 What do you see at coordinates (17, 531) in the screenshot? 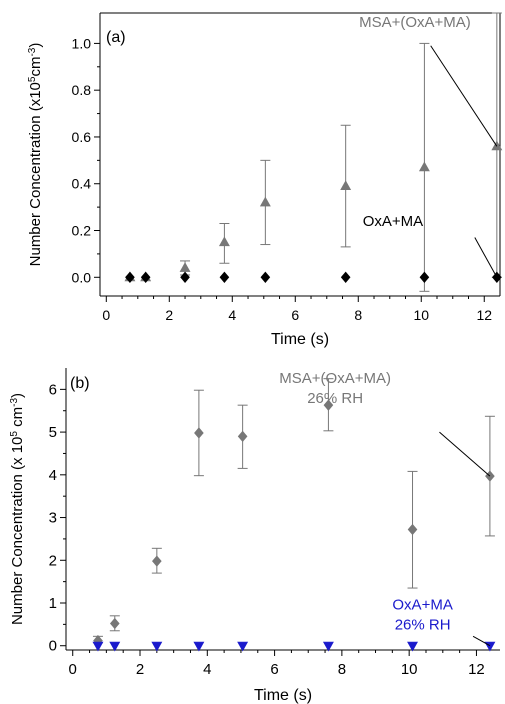
I see `y-axis-title-part: Number Concentration (x 10` at bounding box center [17, 531].